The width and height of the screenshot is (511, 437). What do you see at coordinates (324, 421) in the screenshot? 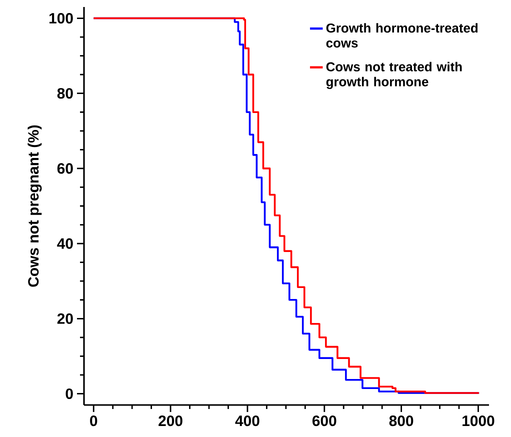
I see `x-tick-label: 600` at bounding box center [324, 421].